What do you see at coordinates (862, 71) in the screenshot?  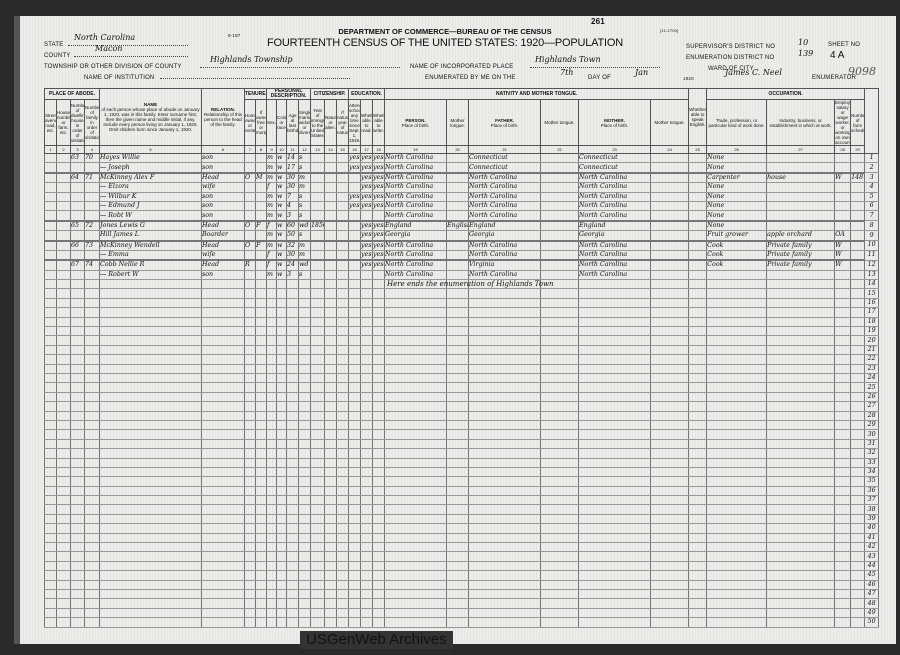 I see `stamp-number: 9098` at bounding box center [862, 71].